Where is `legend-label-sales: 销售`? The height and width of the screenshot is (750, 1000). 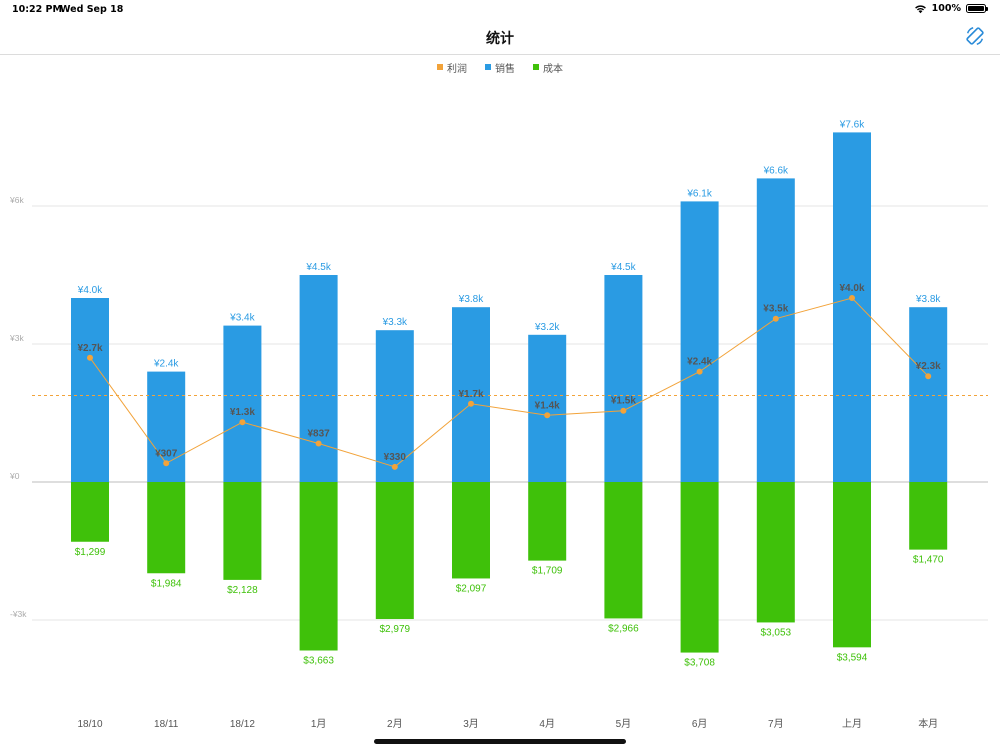
legend-label-sales: 销售 is located at coordinates (505, 69).